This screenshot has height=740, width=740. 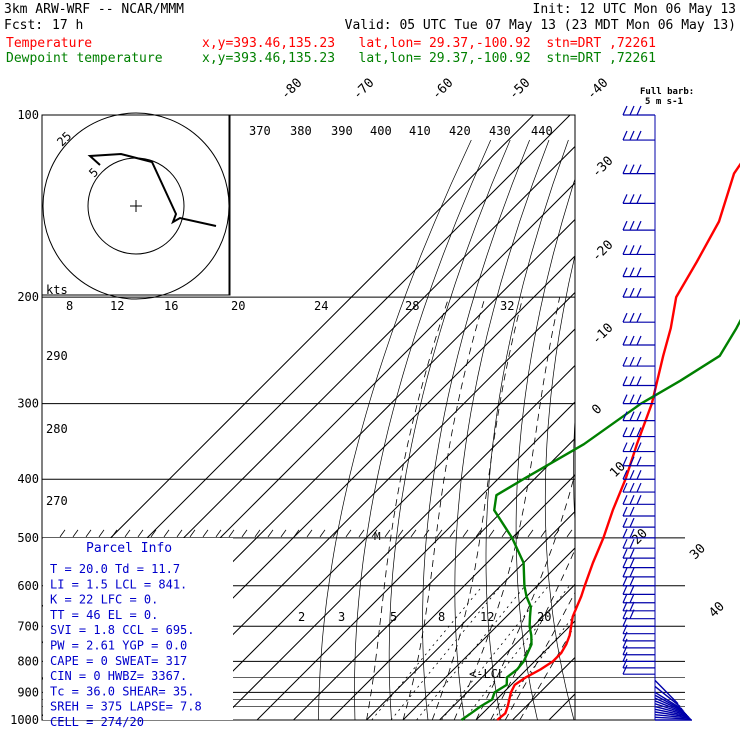 I want to click on theta-label: 410, so click(x=420, y=131).